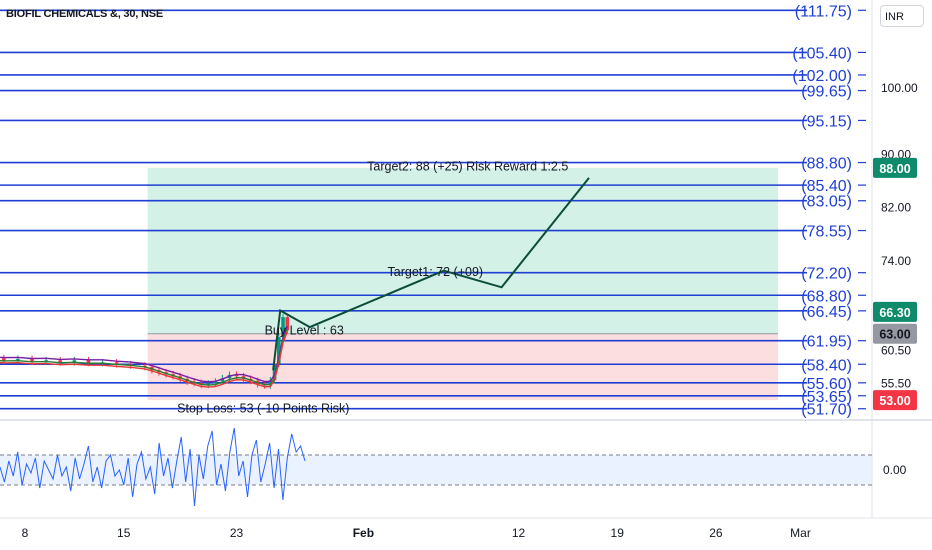 The height and width of the screenshot is (550, 932). Describe the element at coordinates (84, 14) in the screenshot. I see `symbol-title: BIOFIL CHEMICALS &, 30, NSE` at that location.